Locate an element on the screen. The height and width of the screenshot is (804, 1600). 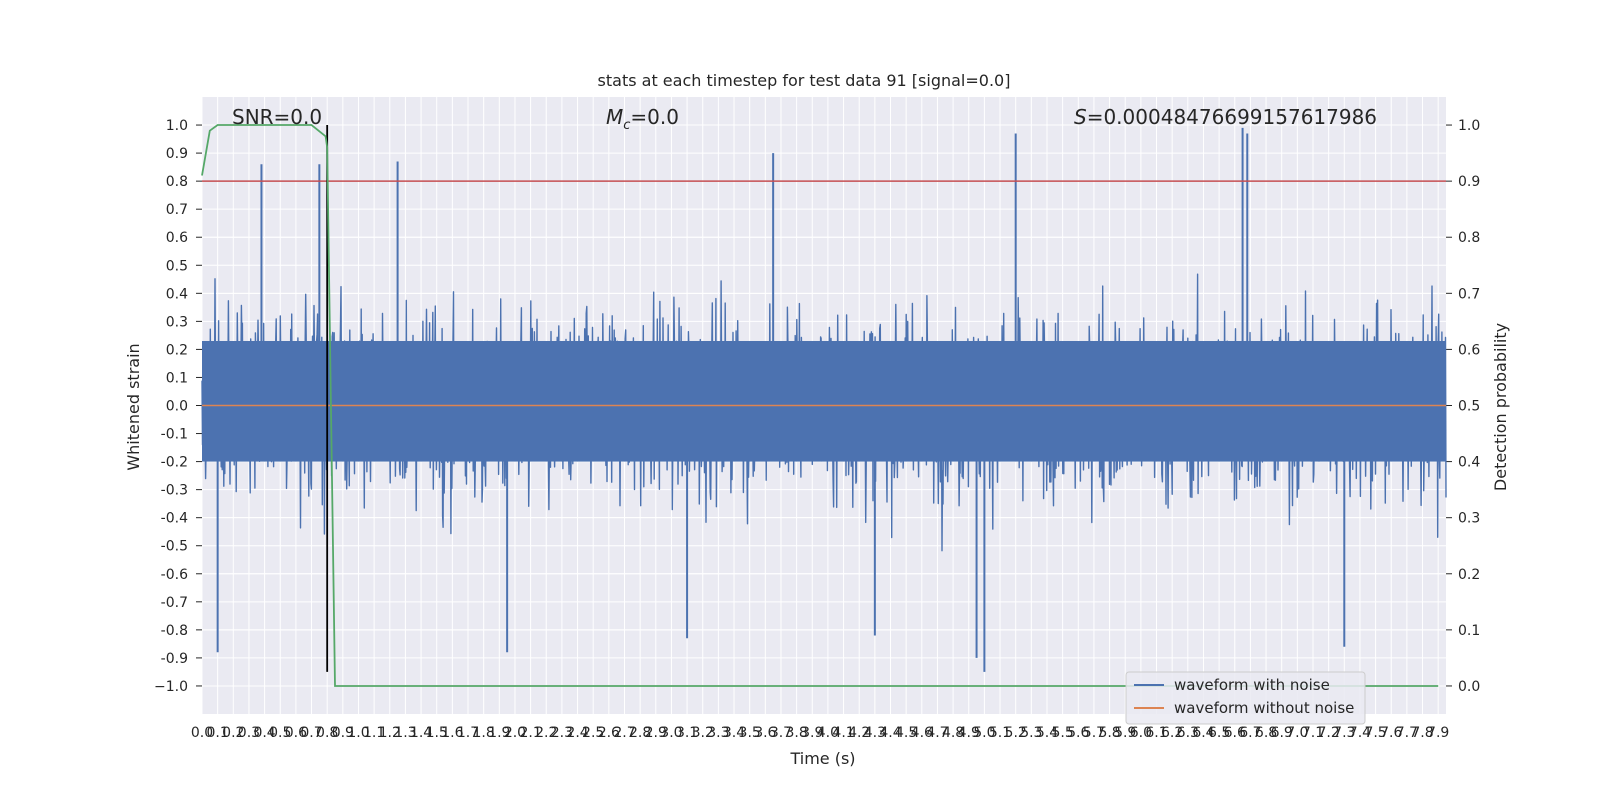
x-tick-label: 3.5 is located at coordinates (750, 733).